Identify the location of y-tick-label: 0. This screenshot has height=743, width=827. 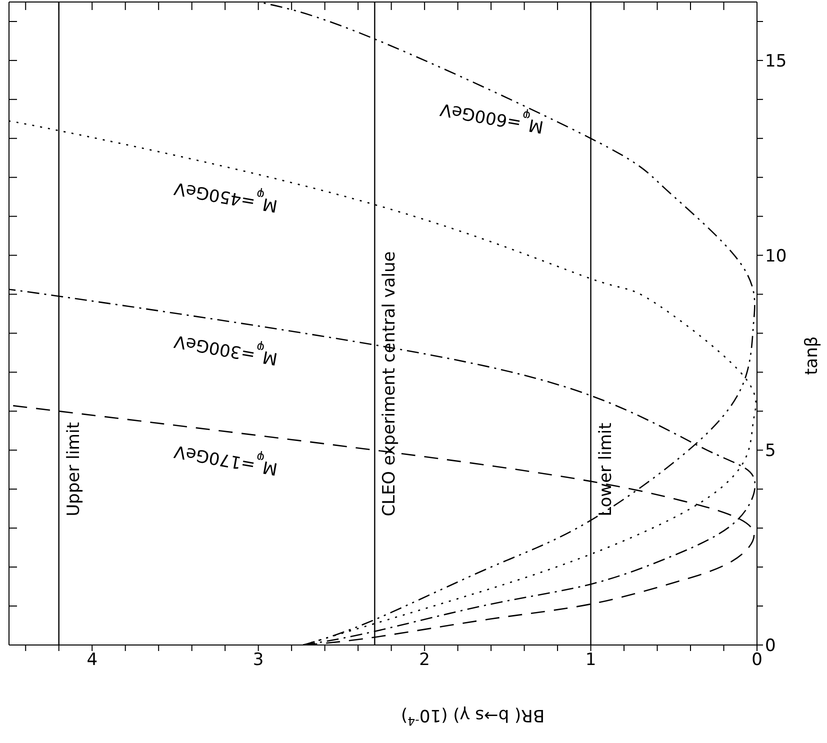
(770, 646).